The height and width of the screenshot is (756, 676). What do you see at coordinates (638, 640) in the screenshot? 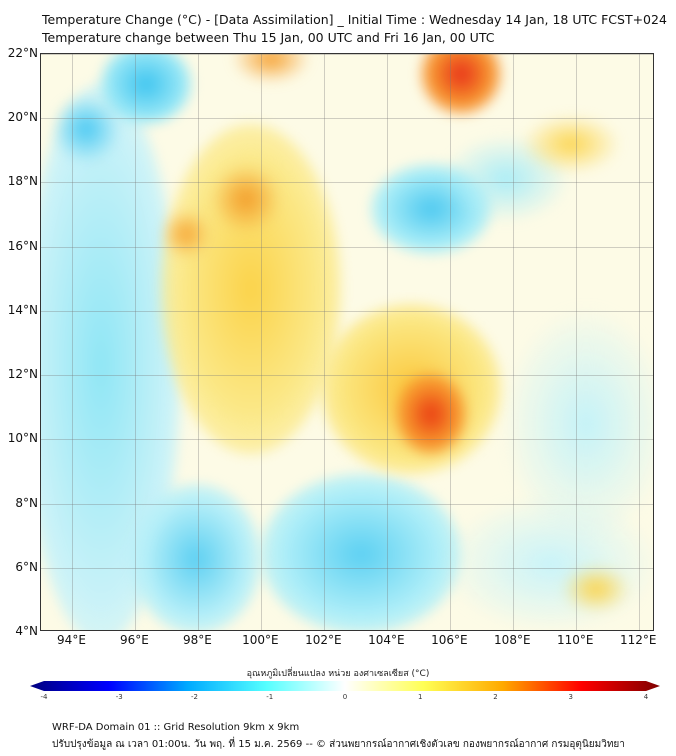
I see `lon-label: 112°E` at bounding box center [638, 640].